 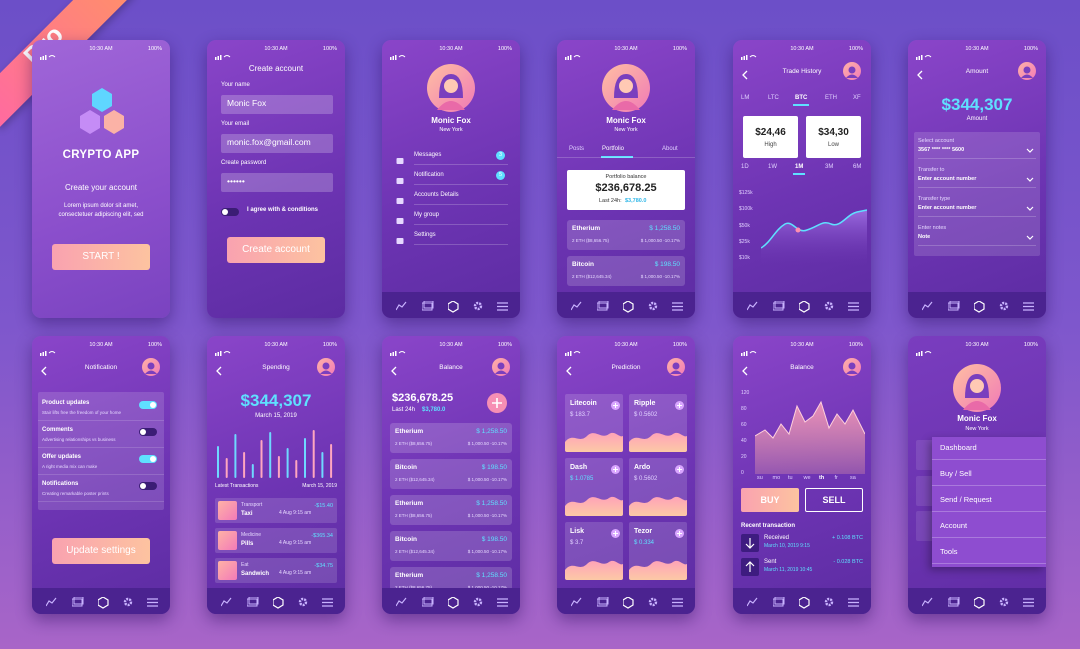 What do you see at coordinates (644, 543) in the screenshot?
I see `coin-price: $ 0.334` at bounding box center [644, 543].